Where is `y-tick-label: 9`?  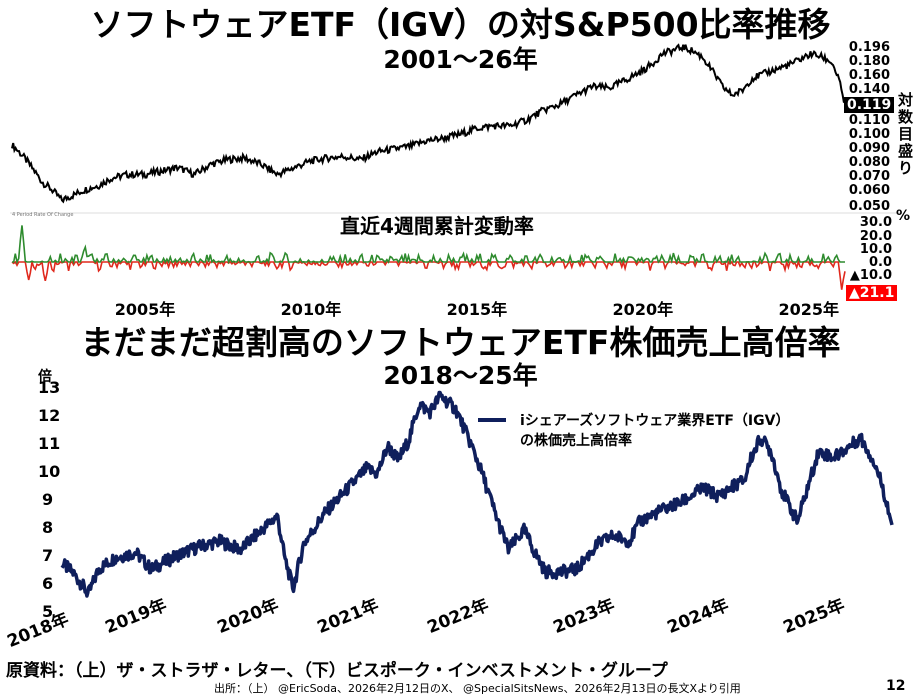 y-tick-label: 9 is located at coordinates (48, 499).